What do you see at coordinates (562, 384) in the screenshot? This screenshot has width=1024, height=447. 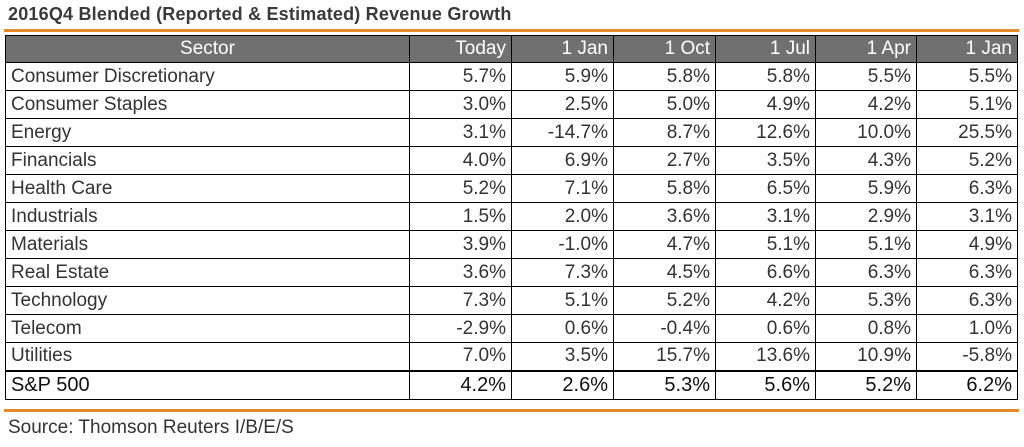 I see `total-value-cell: 2.6%` at bounding box center [562, 384].